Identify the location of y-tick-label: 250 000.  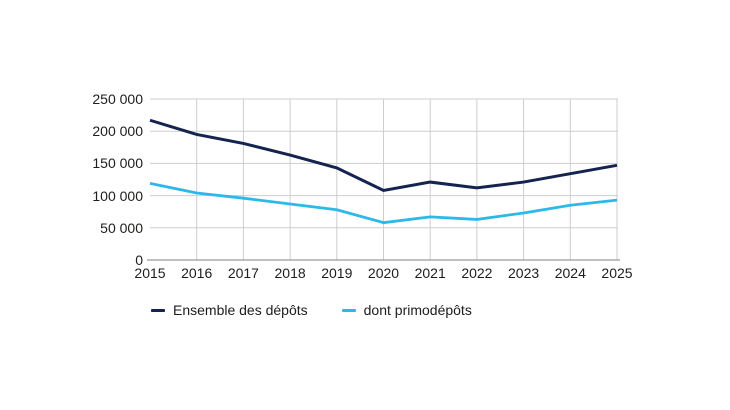
(117, 99).